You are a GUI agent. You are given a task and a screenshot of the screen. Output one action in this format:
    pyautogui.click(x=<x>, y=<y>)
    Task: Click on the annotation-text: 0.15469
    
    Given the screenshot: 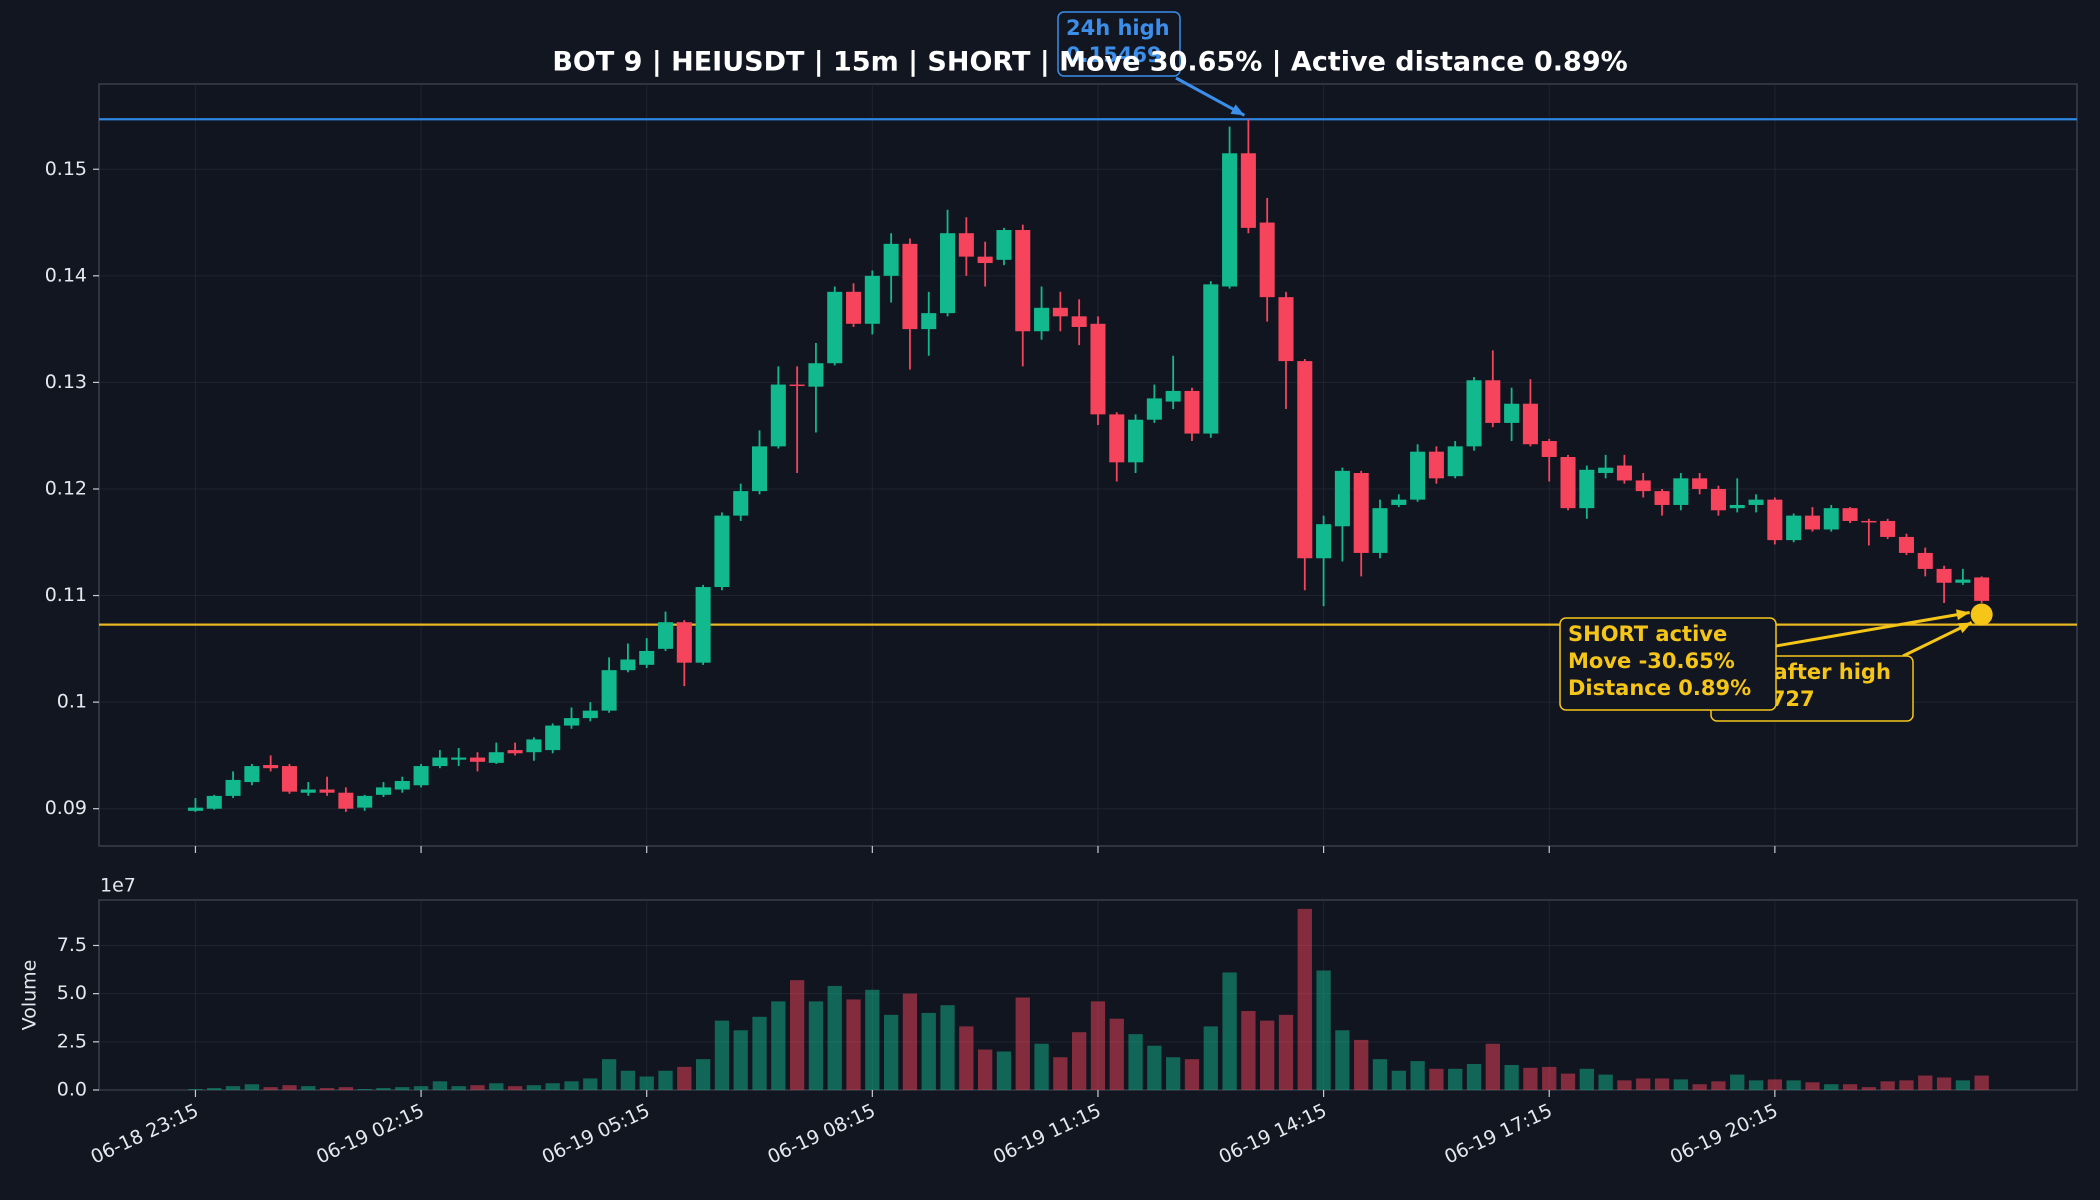 What is the action you would take?
    pyautogui.click(x=1114, y=55)
    